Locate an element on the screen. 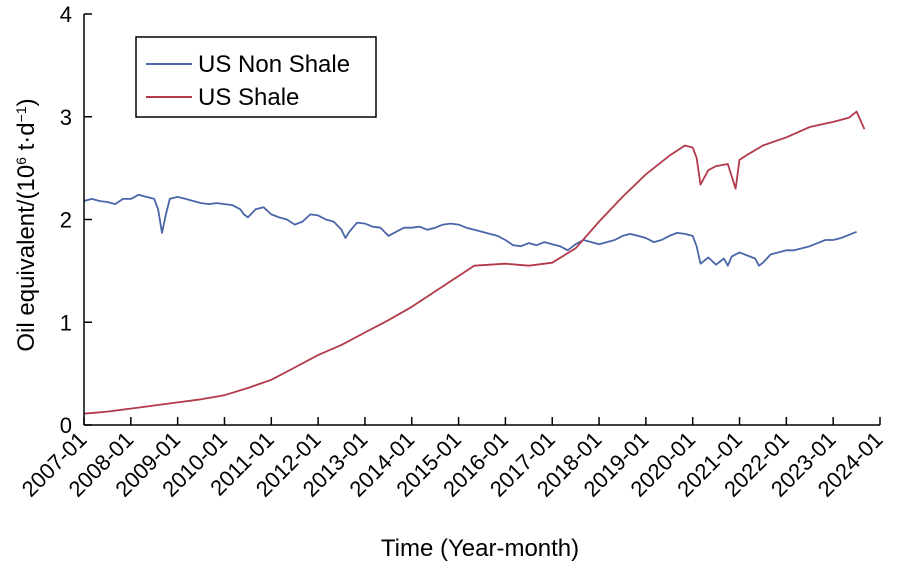  legend-label-shale: US Shale is located at coordinates (248, 97).